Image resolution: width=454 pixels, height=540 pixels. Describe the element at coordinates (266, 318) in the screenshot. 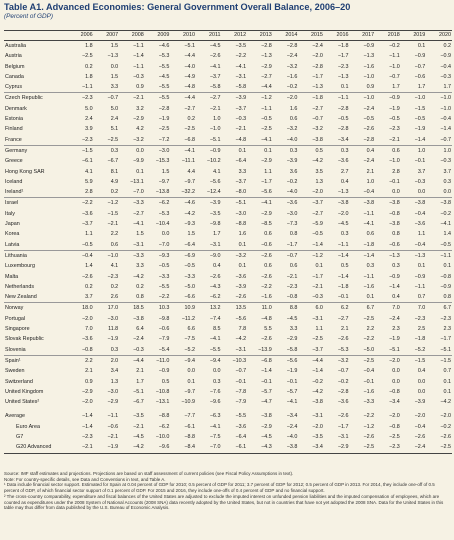

I see `cell-value: −4.8` at that location.